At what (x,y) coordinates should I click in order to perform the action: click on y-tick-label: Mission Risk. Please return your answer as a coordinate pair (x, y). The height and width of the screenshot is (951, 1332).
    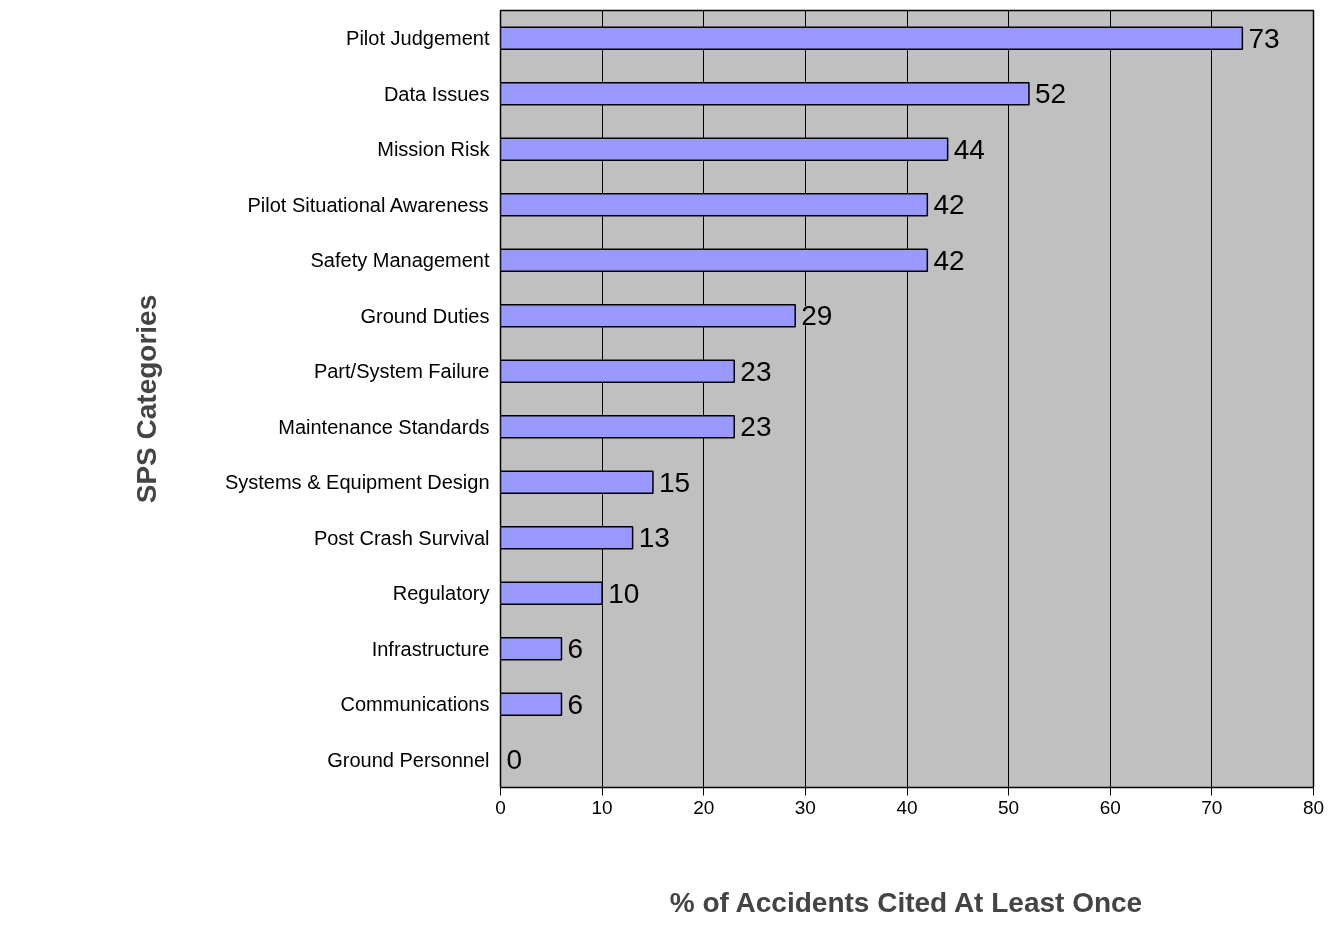
    Looking at the image, I should click on (434, 149).